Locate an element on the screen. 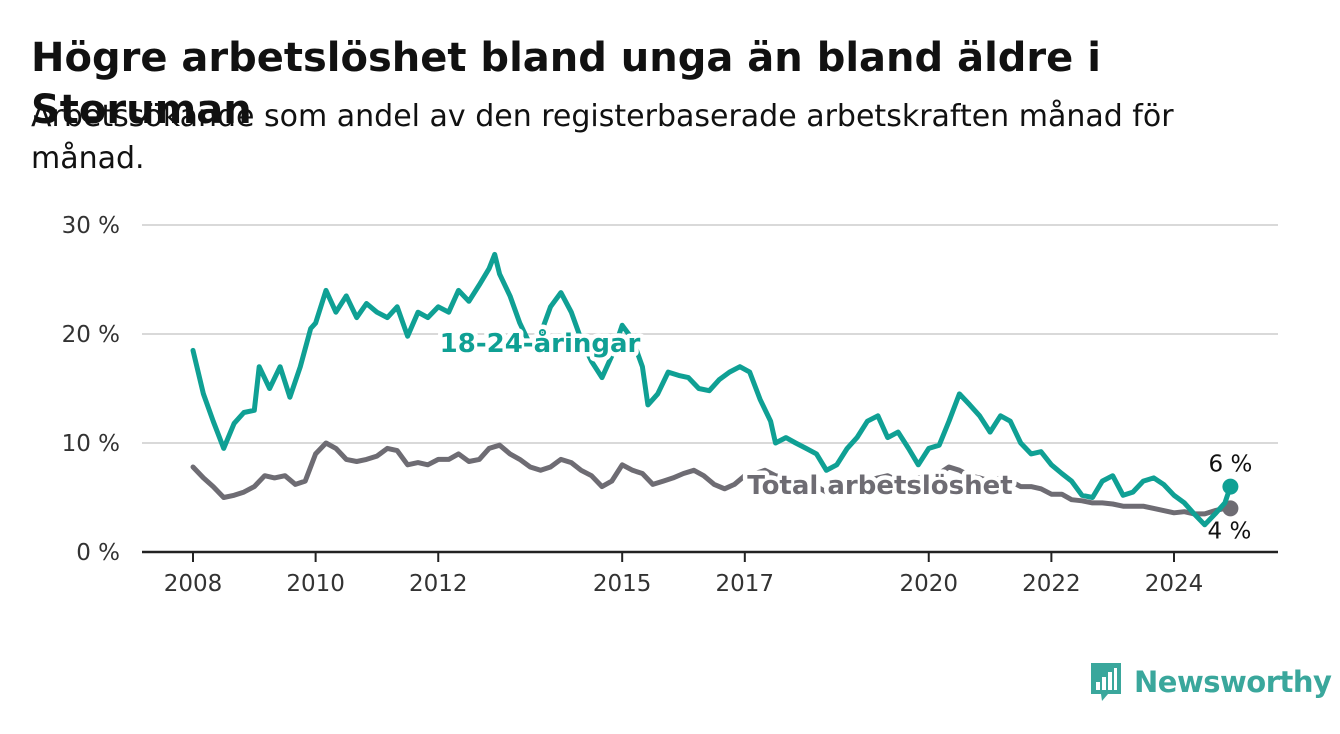  series-label-total-halo: Total arbetslöshet is located at coordinates (879, 486).